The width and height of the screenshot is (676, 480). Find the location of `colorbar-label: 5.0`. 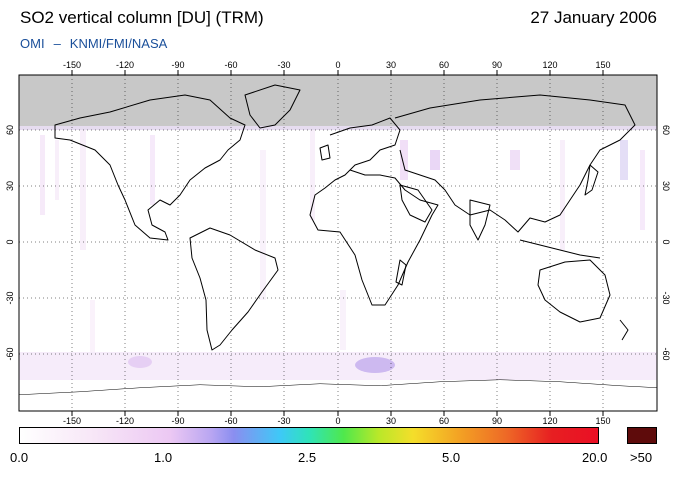

colorbar-label: 5.0 is located at coordinates (451, 457).